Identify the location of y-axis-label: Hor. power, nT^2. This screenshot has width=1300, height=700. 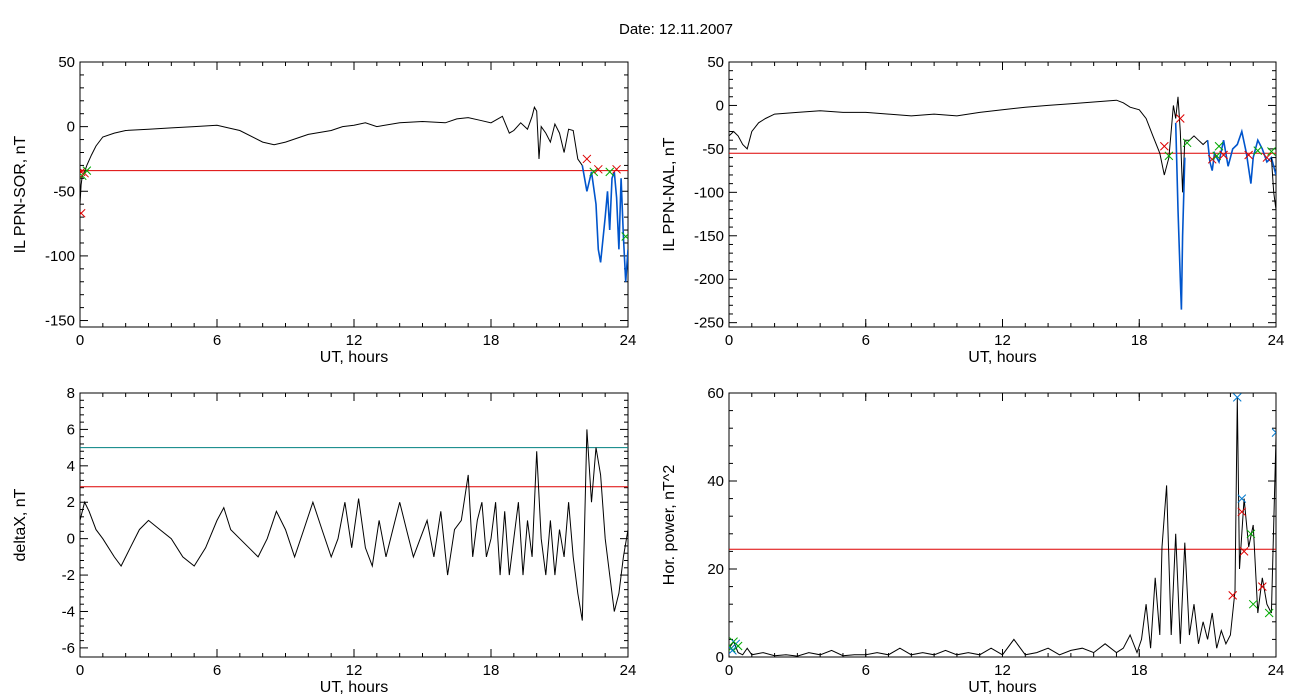
(669, 525).